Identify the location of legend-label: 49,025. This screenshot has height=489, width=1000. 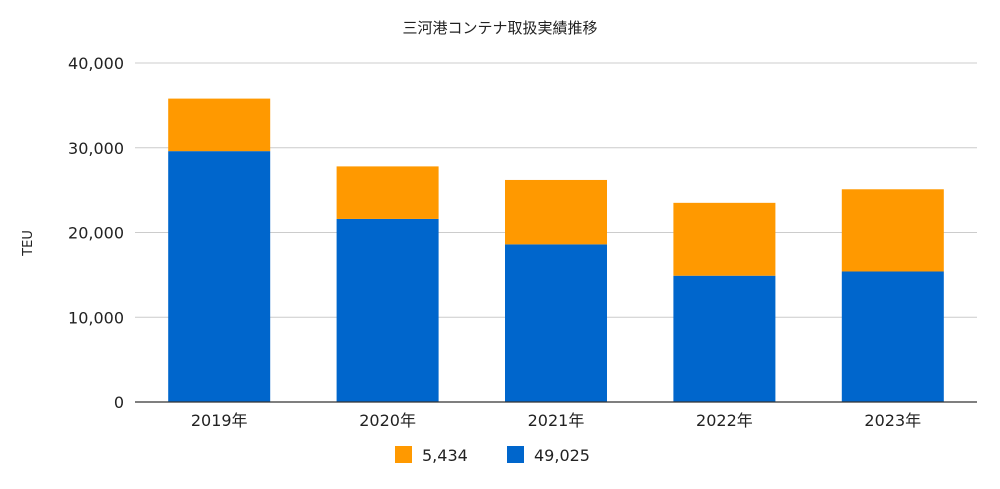
(562, 455).